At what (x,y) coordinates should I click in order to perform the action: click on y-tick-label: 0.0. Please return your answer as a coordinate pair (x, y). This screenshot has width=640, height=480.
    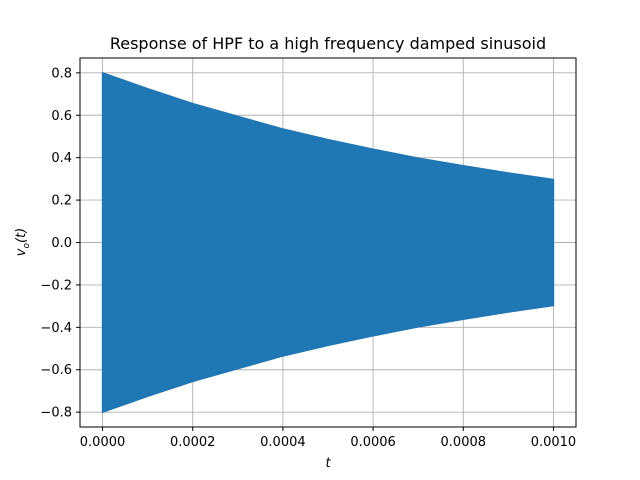
    Looking at the image, I should click on (61, 243).